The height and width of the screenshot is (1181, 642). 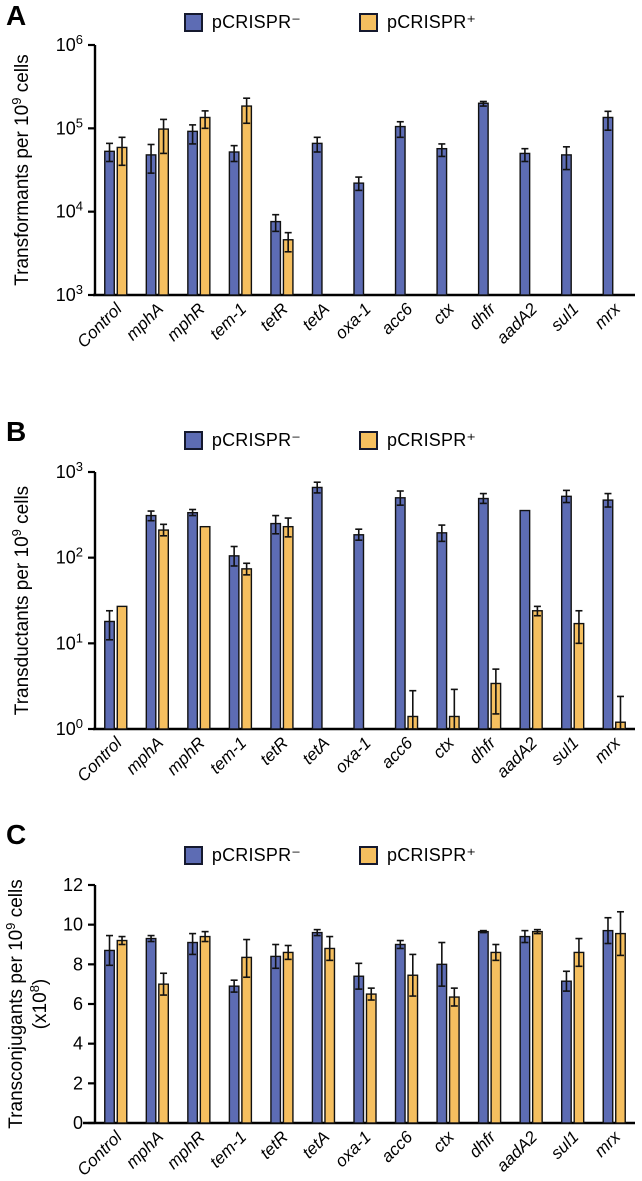 What do you see at coordinates (69, 126) in the screenshot?
I see `svg-text: 10⁵` at bounding box center [69, 126].